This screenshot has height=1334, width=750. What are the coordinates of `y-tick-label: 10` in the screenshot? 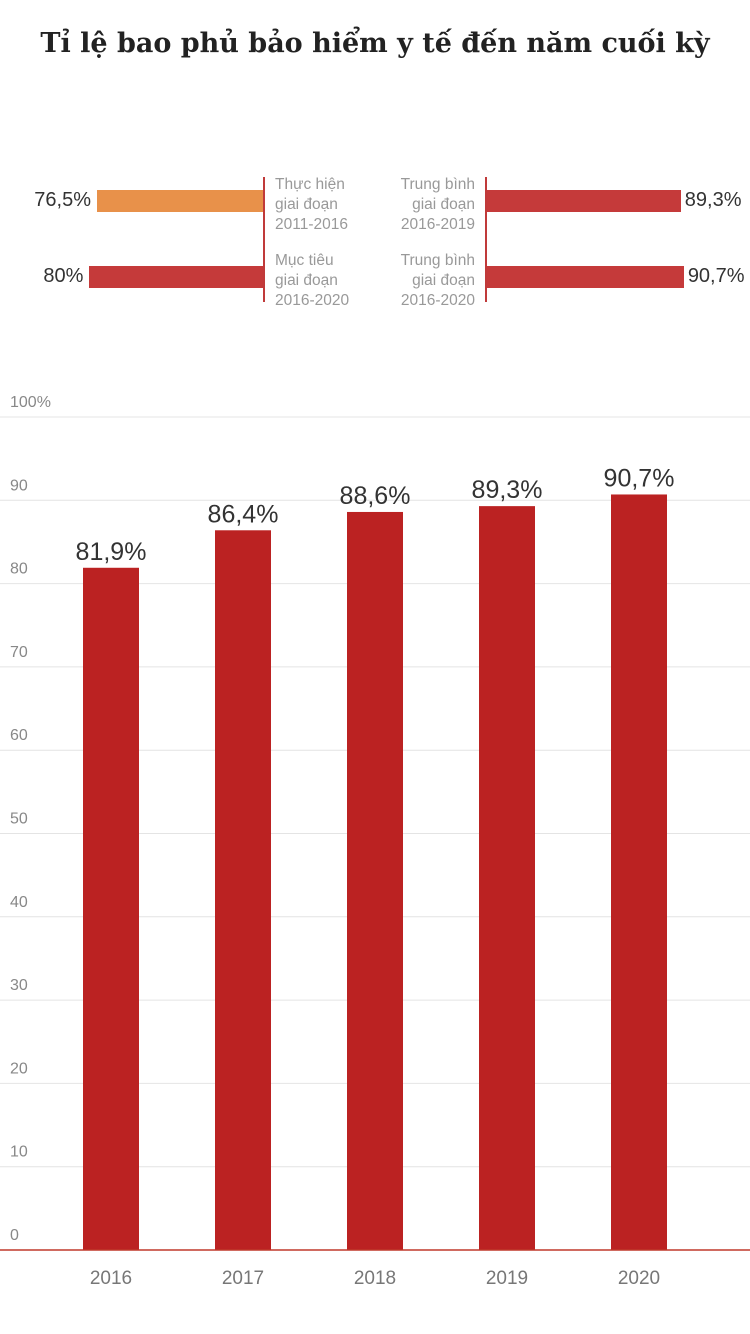 It's located at (19, 1152).